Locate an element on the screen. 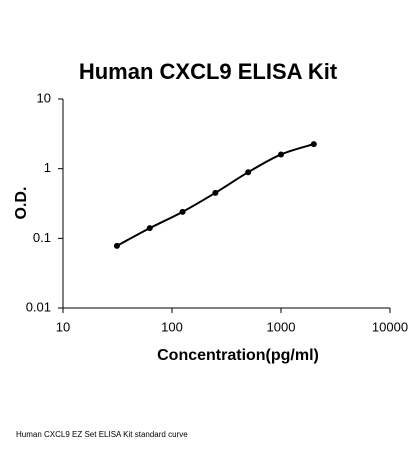 The height and width of the screenshot is (450, 420). x-axis-label: Concentration(pg/ml) is located at coordinates (238, 355).